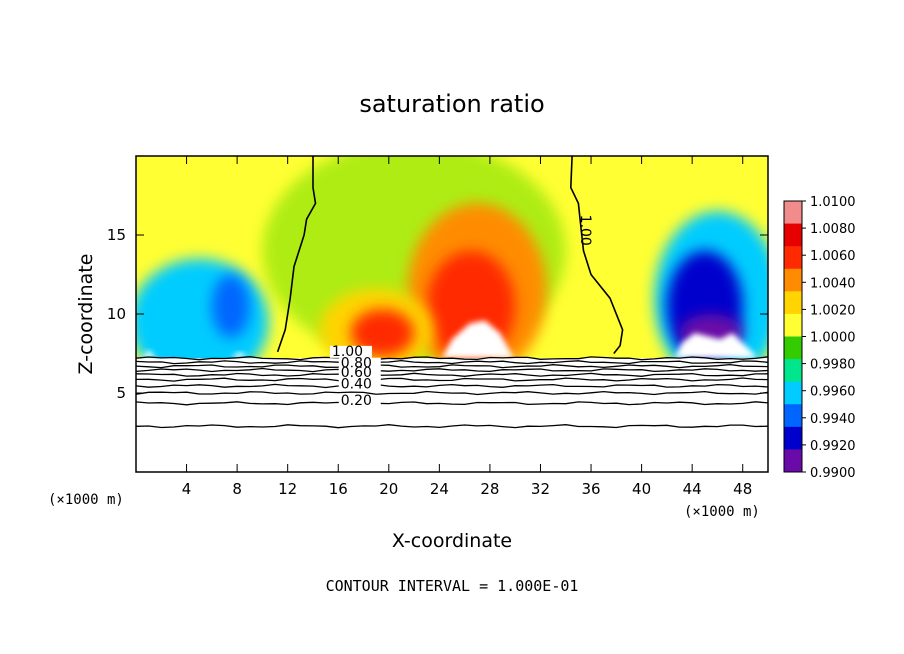 This screenshot has width=904, height=654. Describe the element at coordinates (452, 393) in the screenshot. I see `contour-0.30` at that location.